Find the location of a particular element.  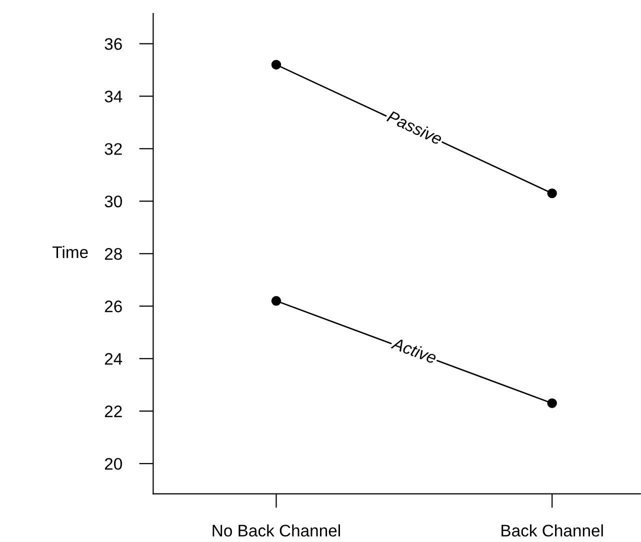

x-tick-label: No Back Channel is located at coordinates (276, 530).